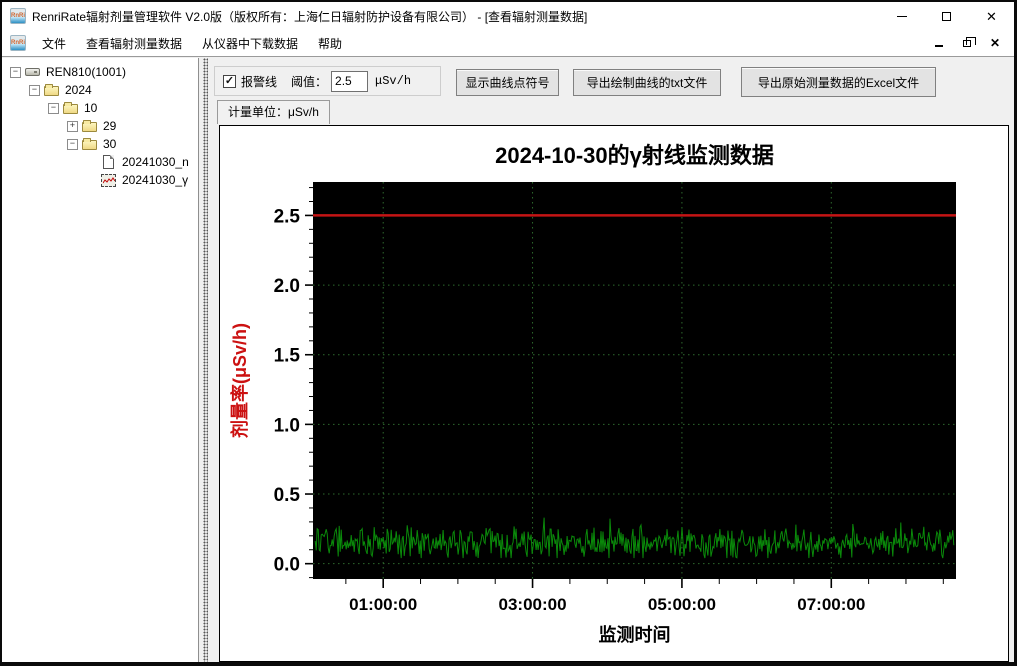 The image size is (1017, 666). Describe the element at coordinates (72, 126) in the screenshot. I see `expand-toggle-icon: +` at that location.